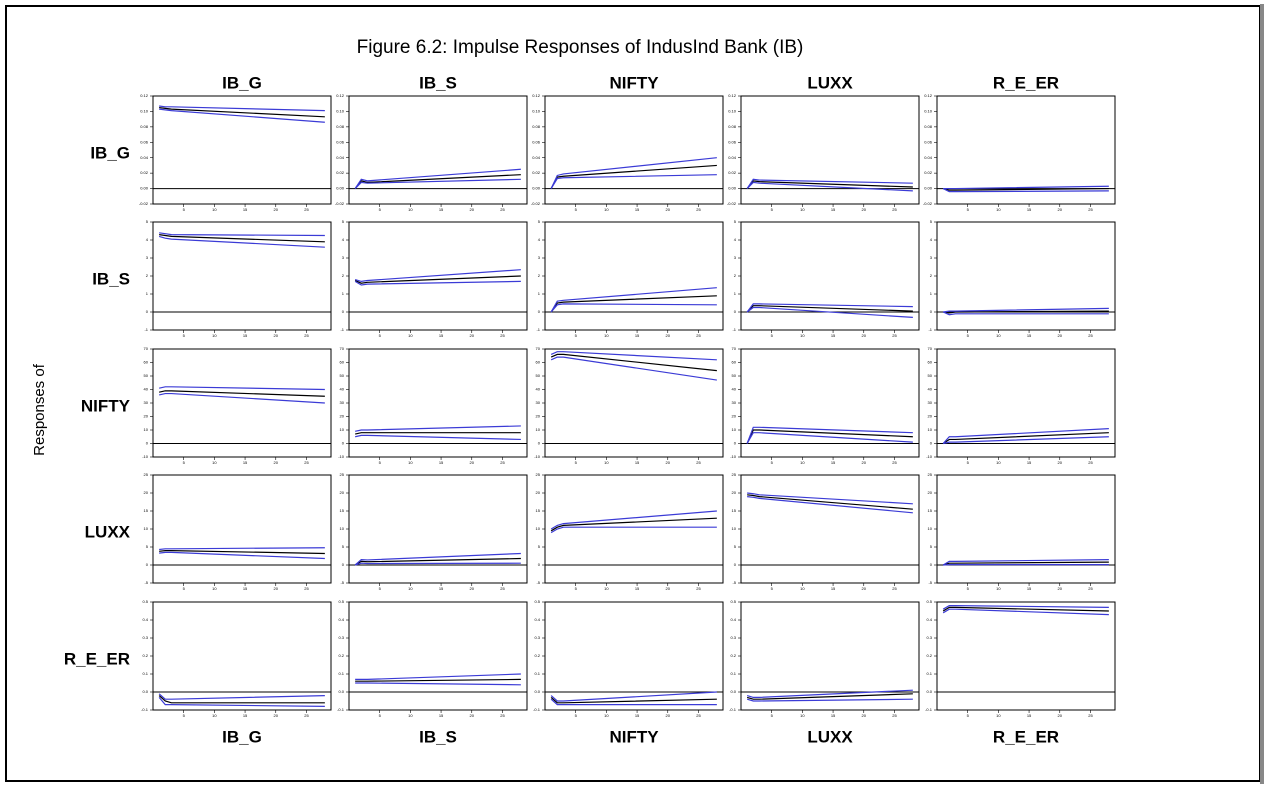  I want to click on y-tick-label: 0.1, so click(537, 673).